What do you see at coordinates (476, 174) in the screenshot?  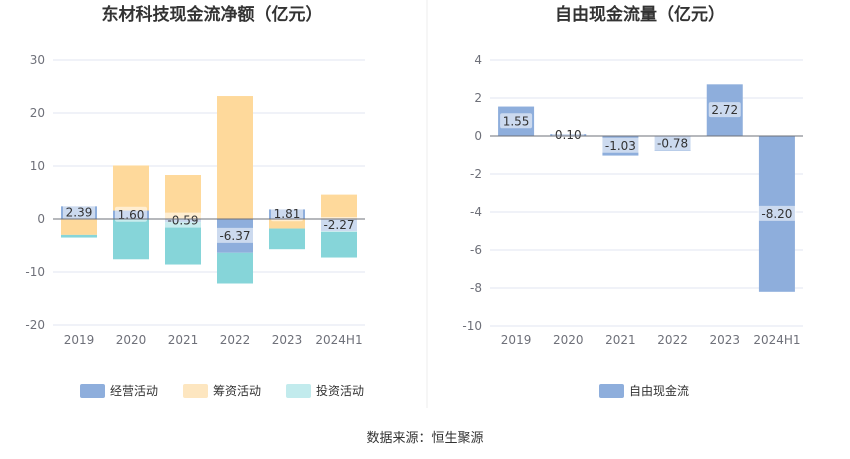 I see `y-tick-label: -2` at bounding box center [476, 174].